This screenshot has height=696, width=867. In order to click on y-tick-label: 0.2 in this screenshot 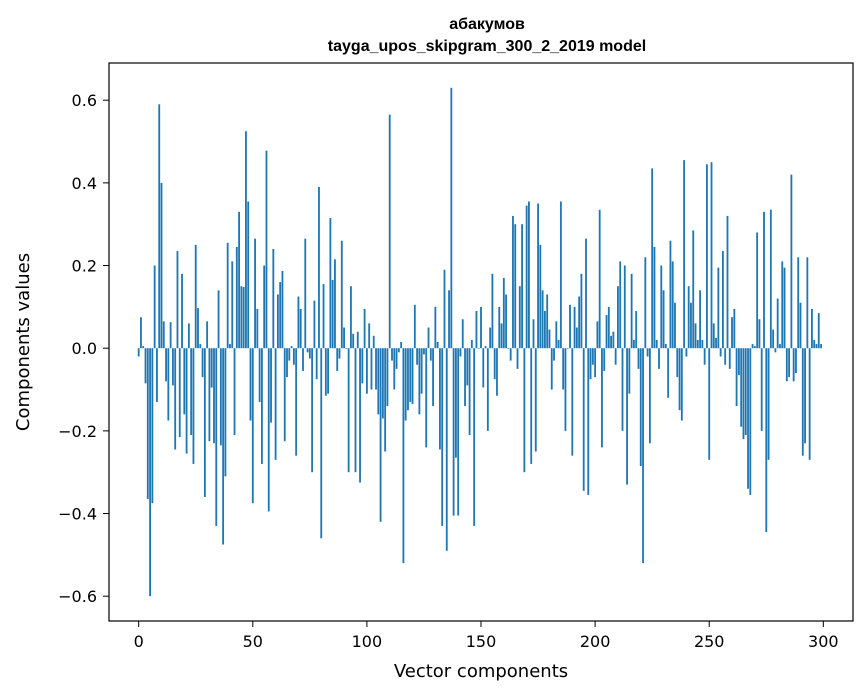, I will do `click(84, 266)`.